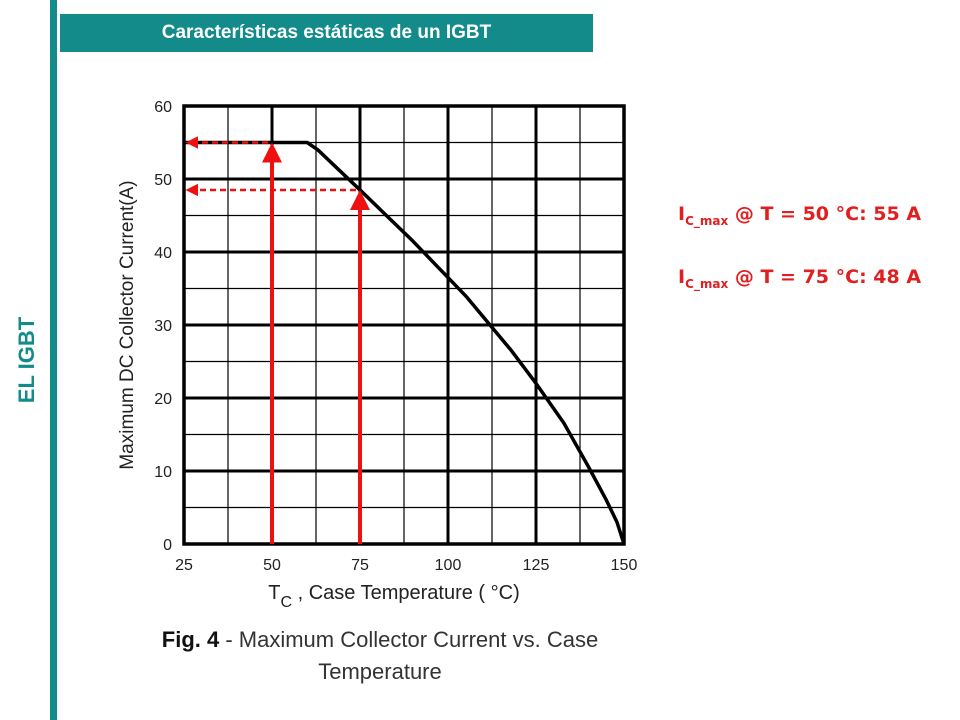 The width and height of the screenshot is (960, 720). What do you see at coordinates (163, 326) in the screenshot?
I see `y-tick-label: 30` at bounding box center [163, 326].